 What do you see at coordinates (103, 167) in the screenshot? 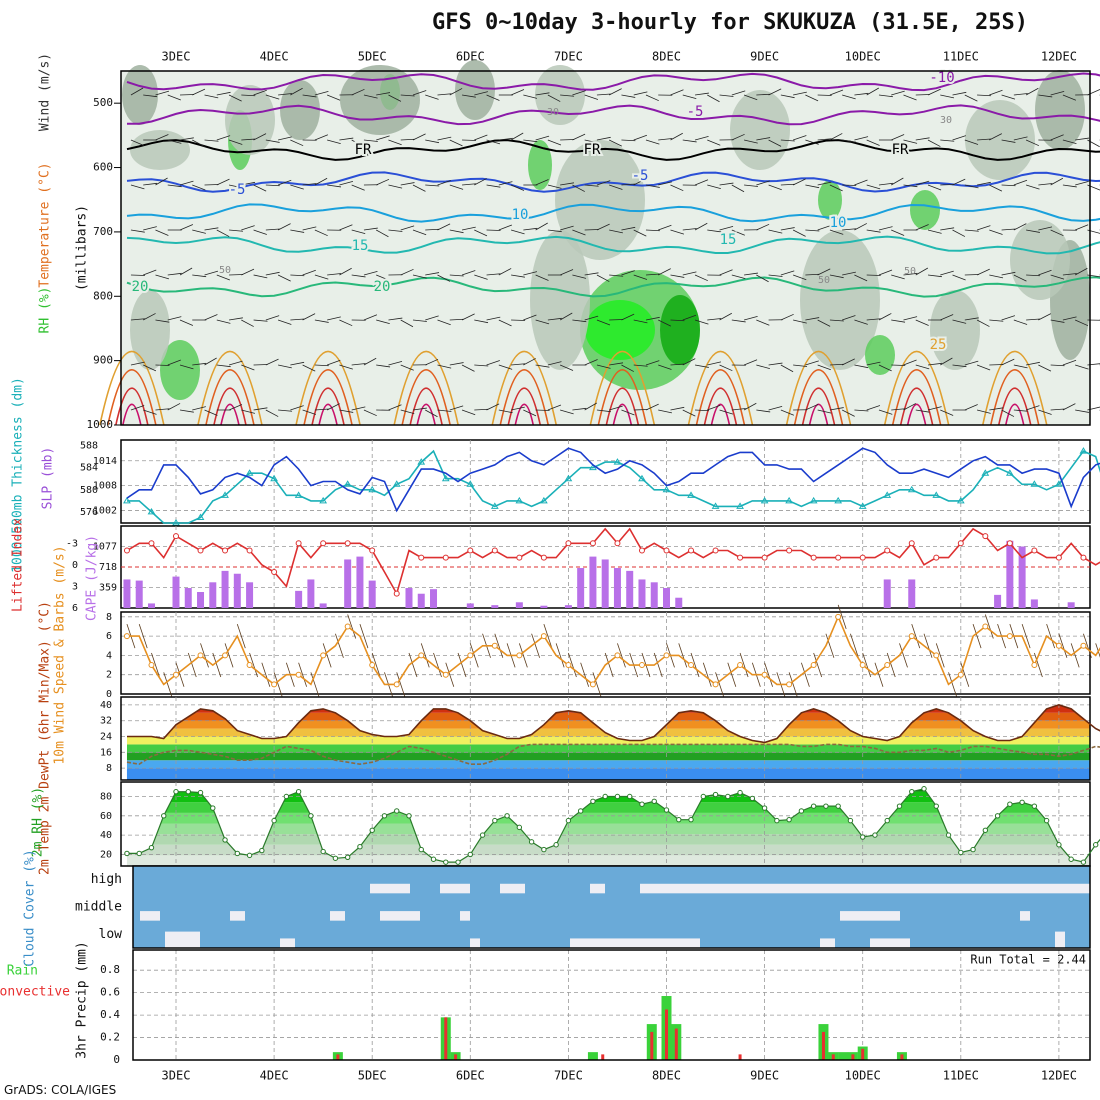
I see `upper-ytick: 600` at bounding box center [103, 167].